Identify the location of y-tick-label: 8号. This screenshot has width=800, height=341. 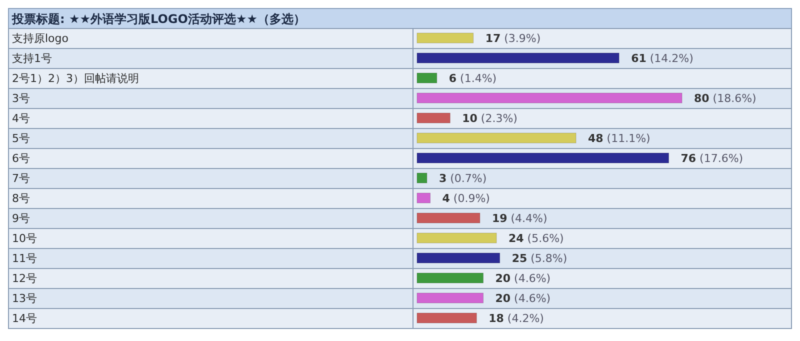
(21, 198).